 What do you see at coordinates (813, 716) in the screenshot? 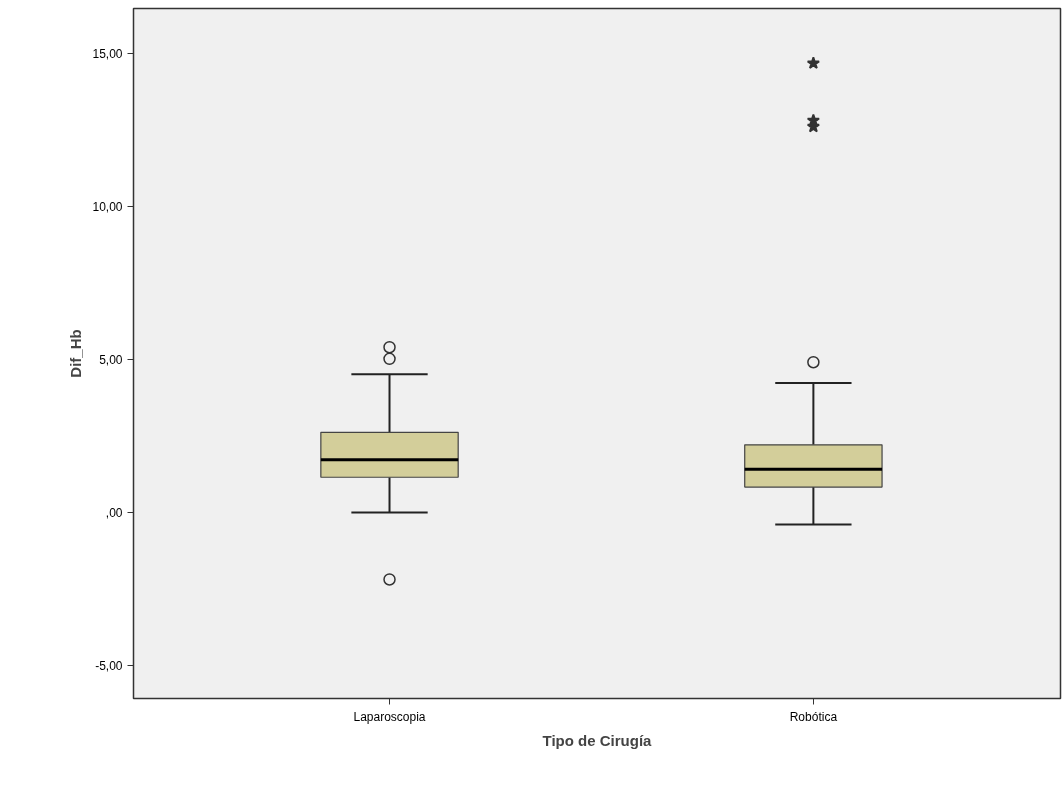
I see `x-tick-label: Robótica` at bounding box center [813, 716].